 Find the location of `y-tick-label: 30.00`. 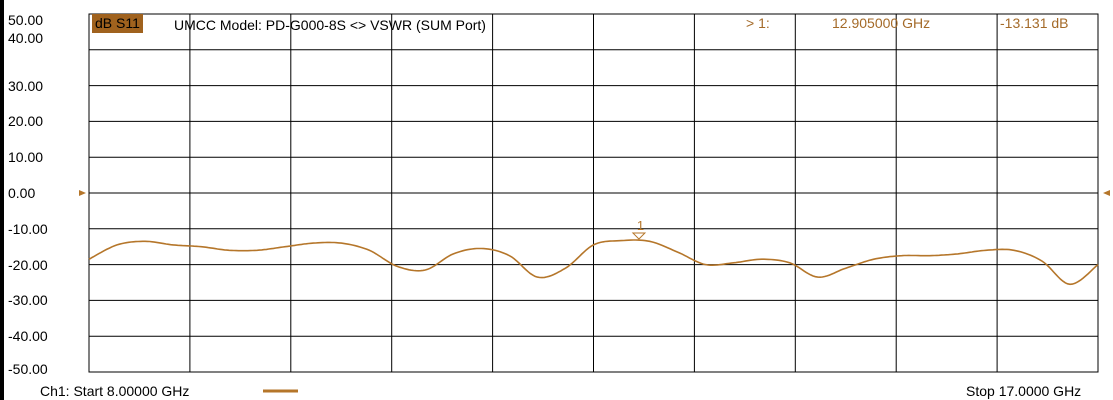

y-tick-label: 30.00 is located at coordinates (26, 85).